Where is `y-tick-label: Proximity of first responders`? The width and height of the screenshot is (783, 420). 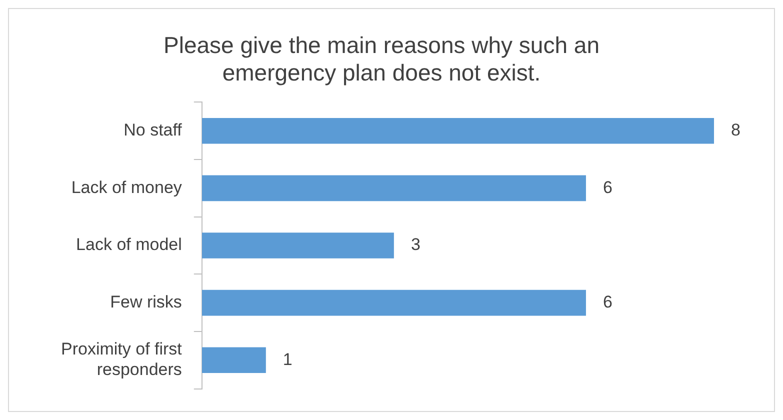
y-tick-label: Proximity of first responders is located at coordinates (121, 360).